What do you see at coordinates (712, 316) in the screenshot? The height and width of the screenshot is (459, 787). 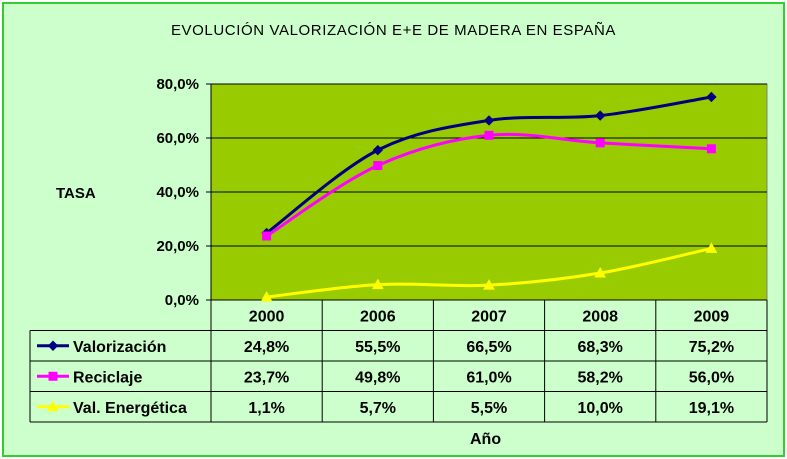 I see `category-label: 2009` at bounding box center [712, 316].